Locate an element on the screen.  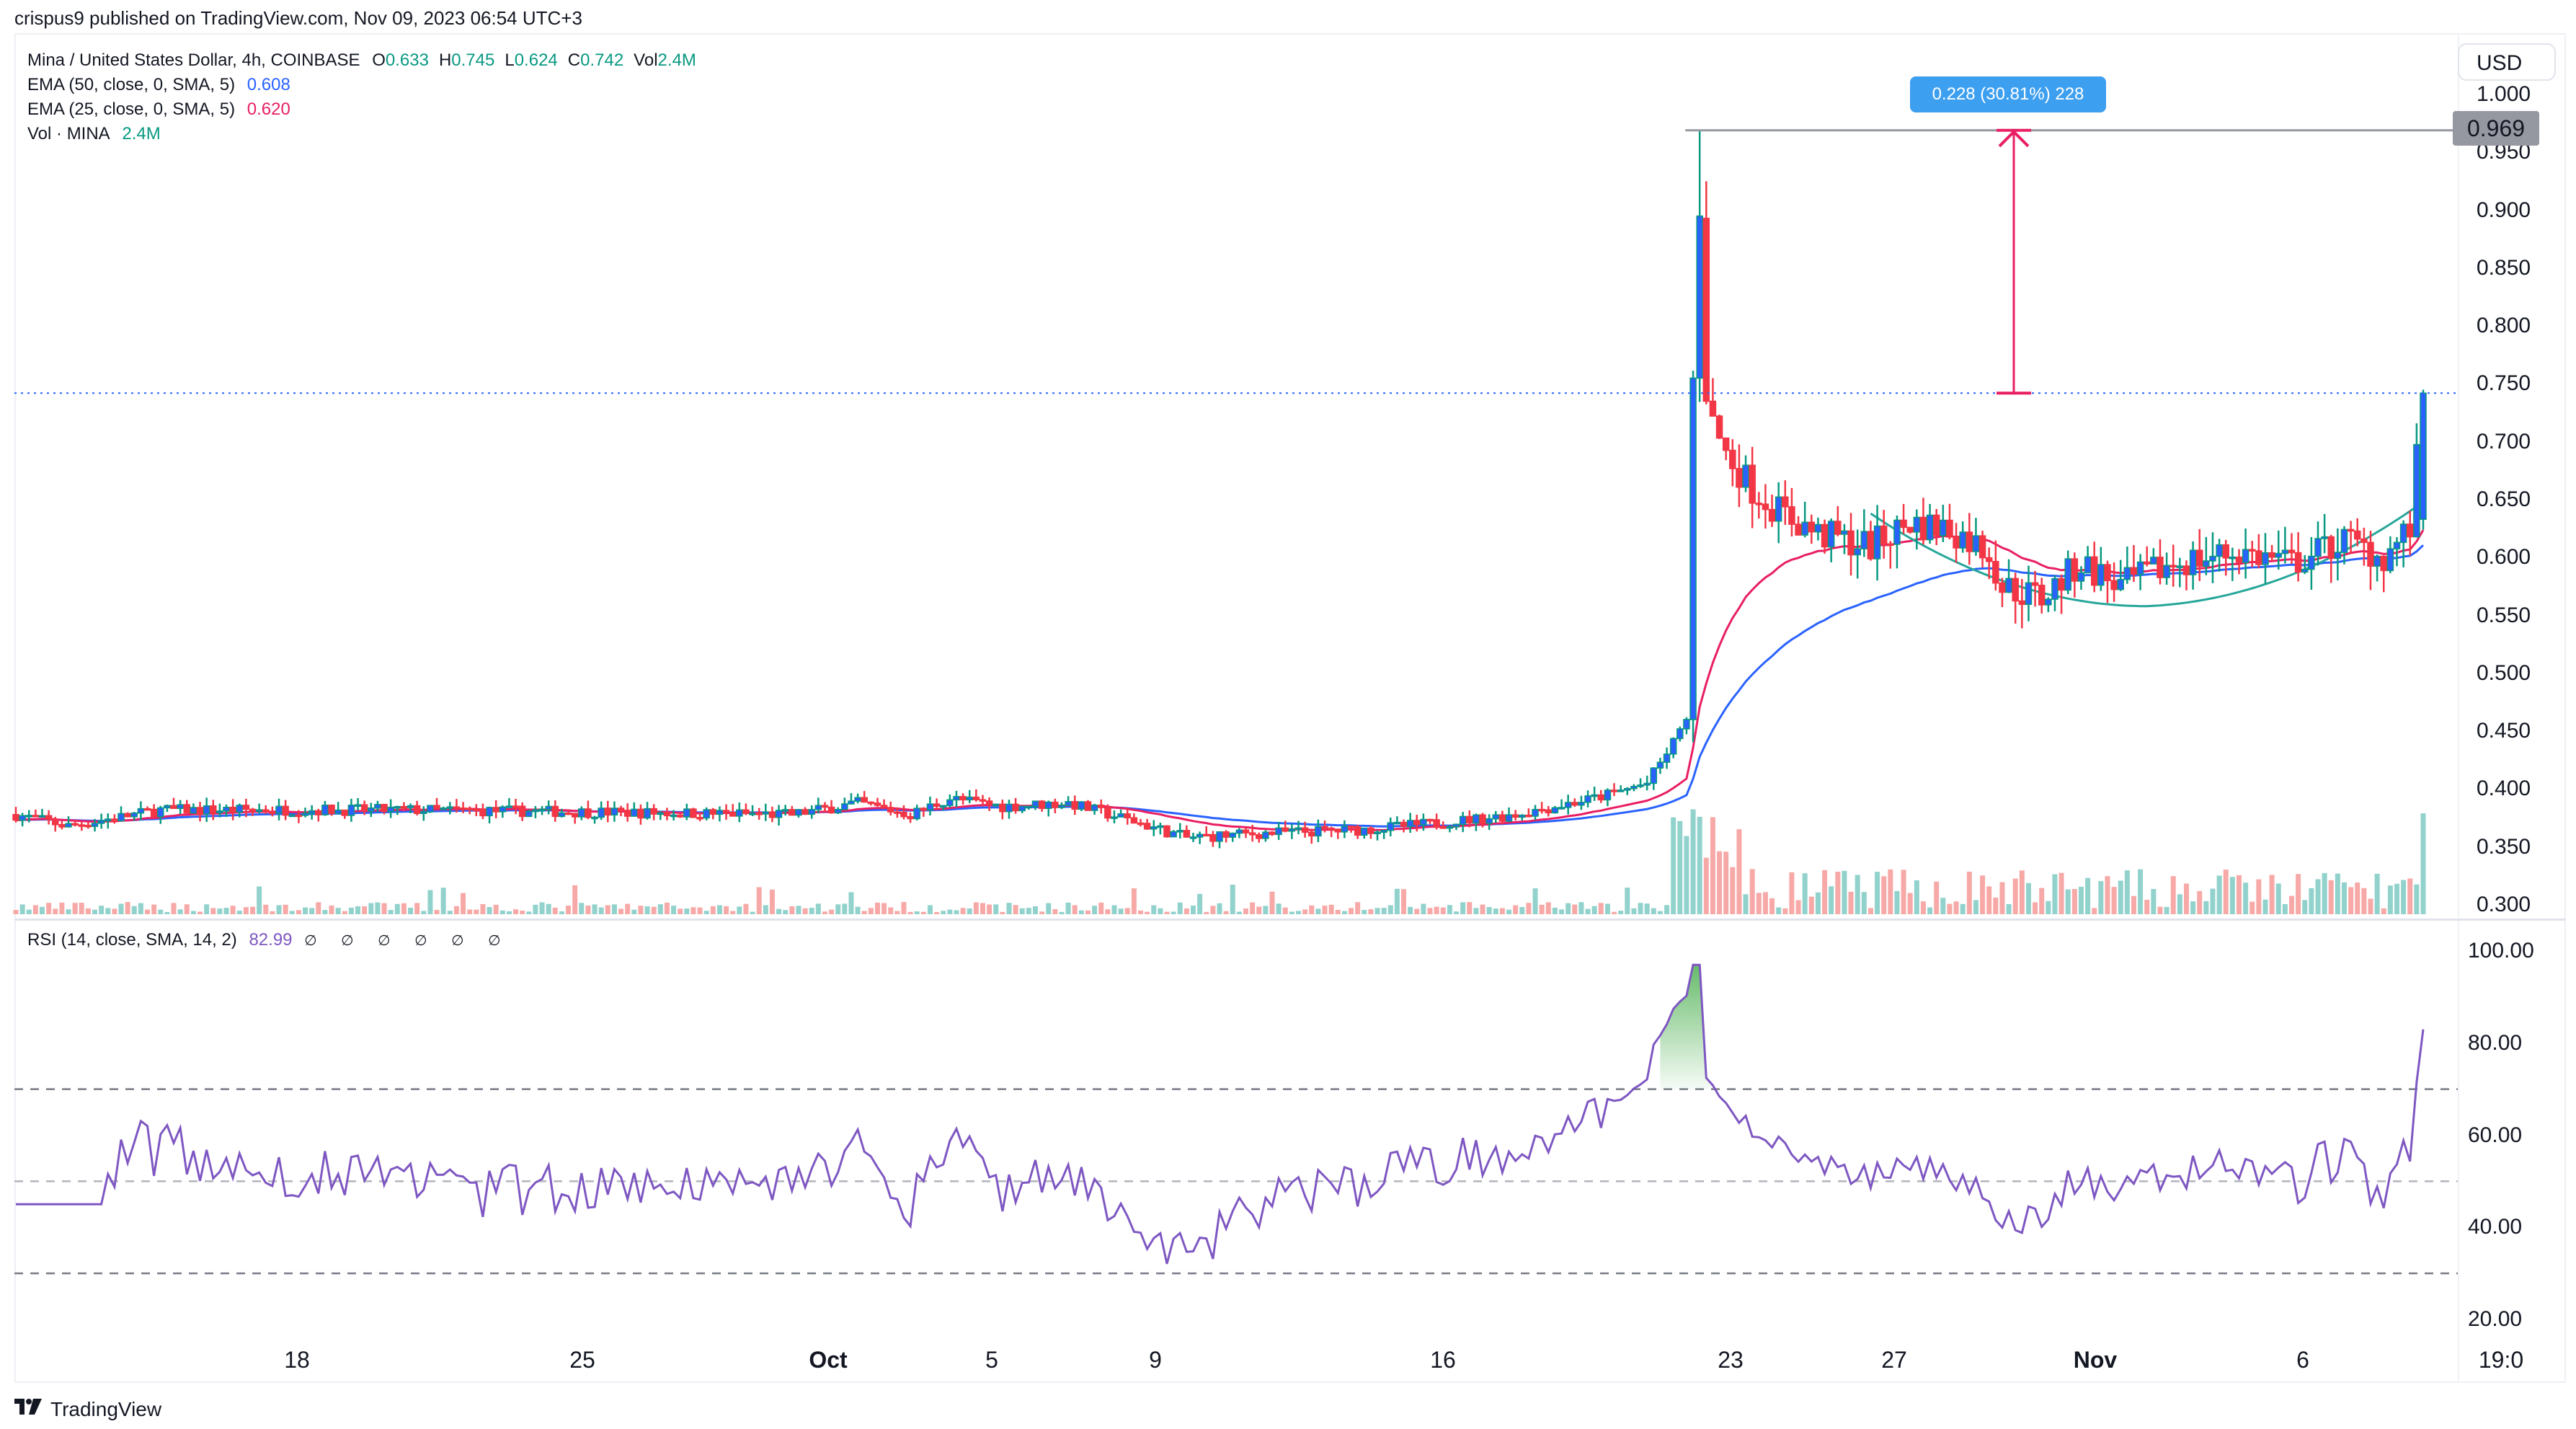
ema25-legend: EMA (25, close, 0, SMA, 5) 0.620 is located at coordinates (162, 109).